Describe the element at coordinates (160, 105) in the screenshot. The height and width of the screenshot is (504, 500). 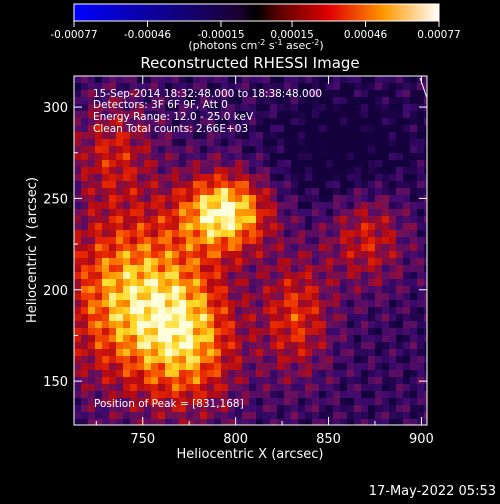
I see `annotation-detectors: Detectors: 3F 6F 9F, Att 0` at that location.